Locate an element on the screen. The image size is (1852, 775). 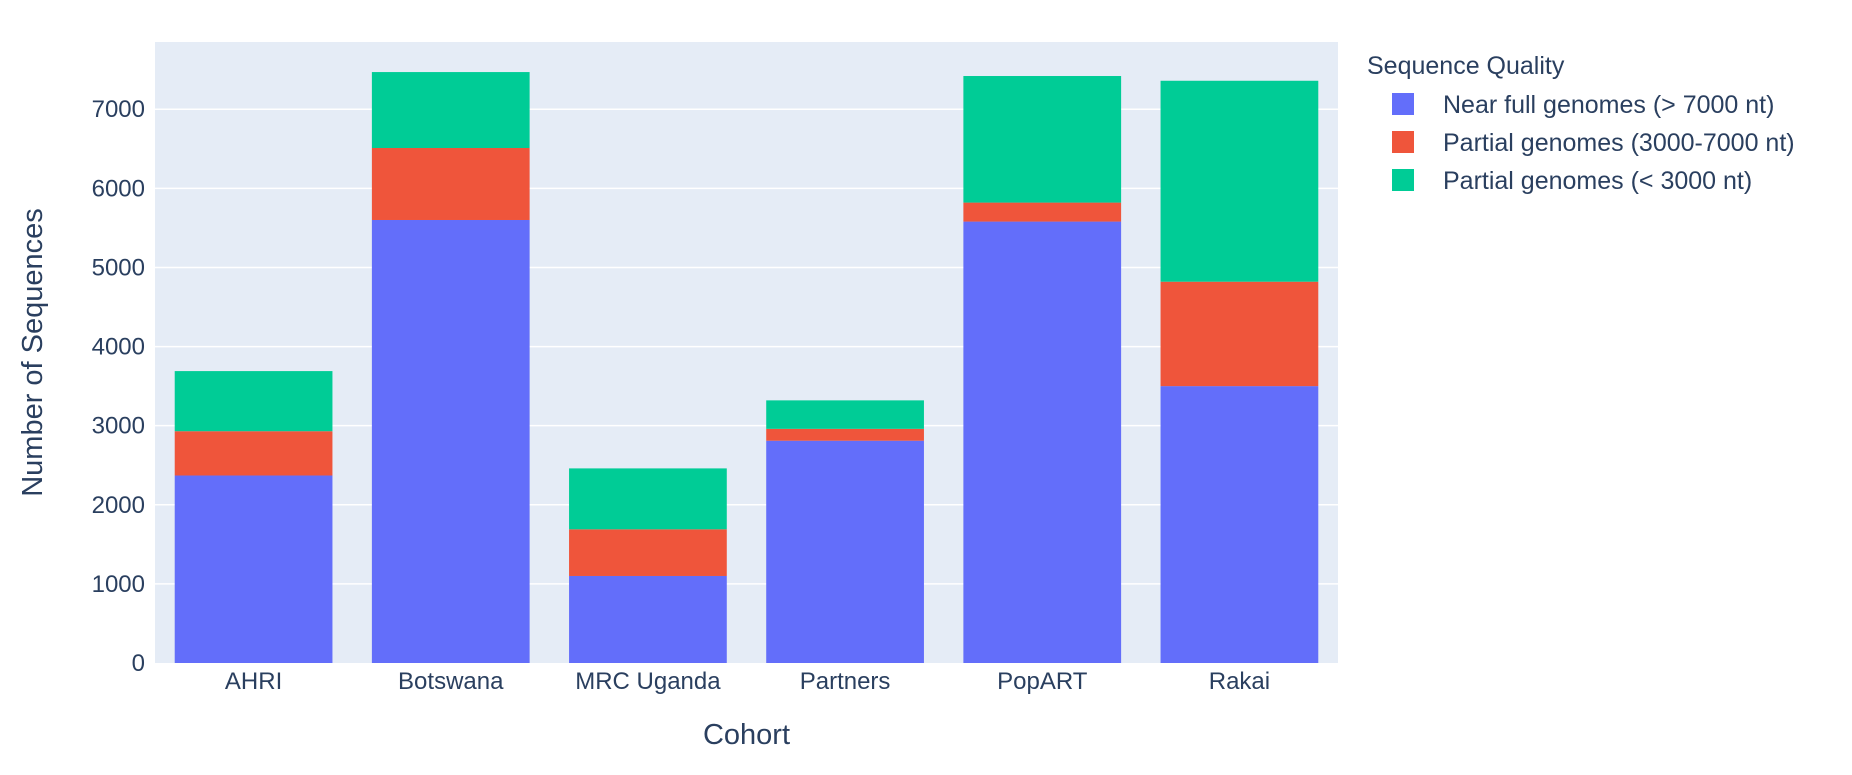
legend-label: Partial genomes (< 3000 nt) is located at coordinates (1597, 181).